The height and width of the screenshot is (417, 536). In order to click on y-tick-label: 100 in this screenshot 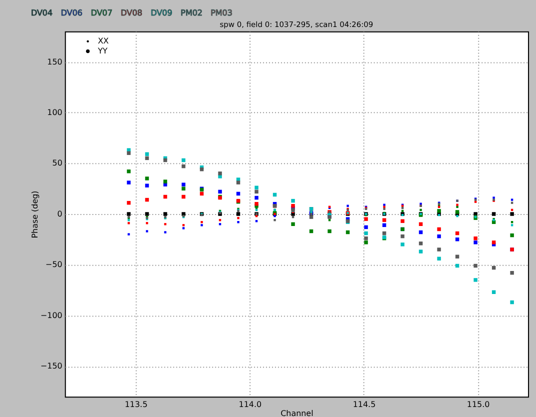, I will do `click(54, 113)`.